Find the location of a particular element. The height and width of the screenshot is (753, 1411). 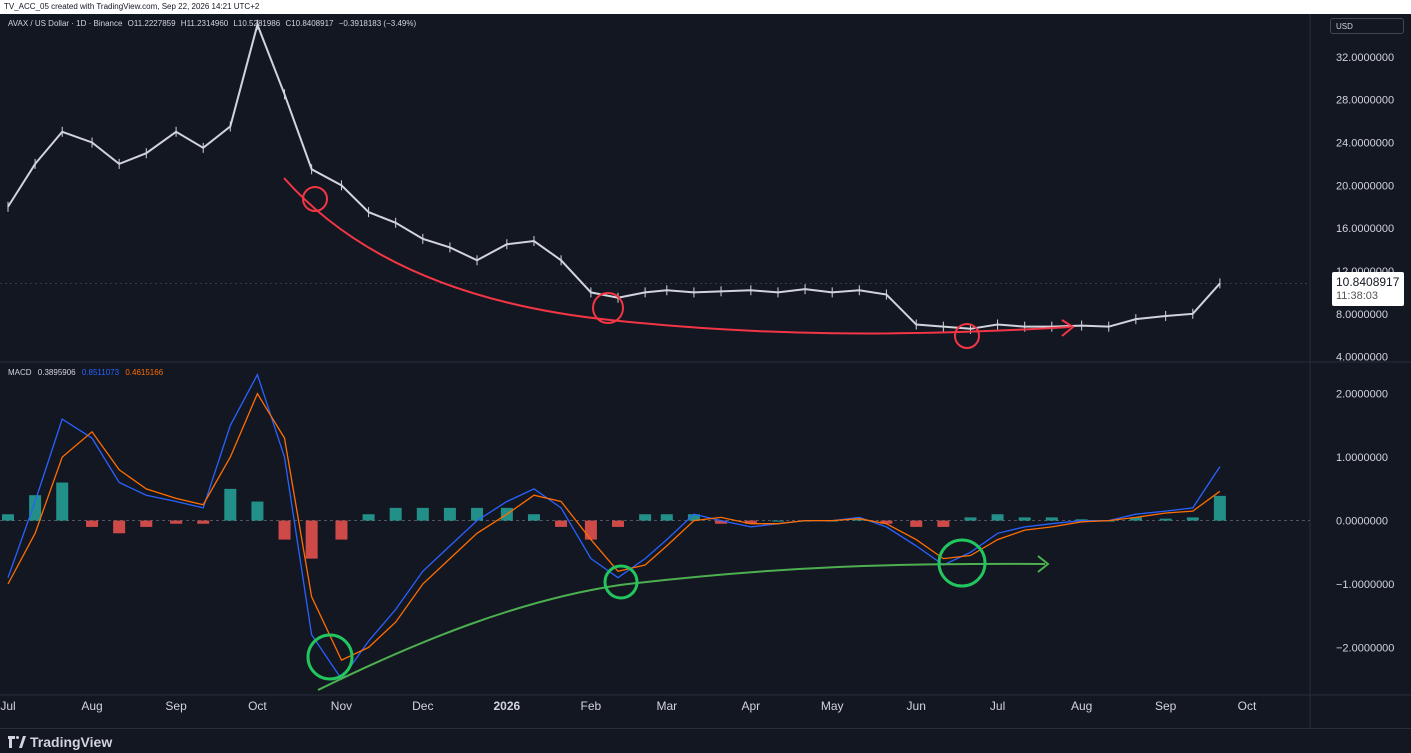

macd-legend: MACD 0.3895906 0.8511073 0.4615166 is located at coordinates (87, 372).